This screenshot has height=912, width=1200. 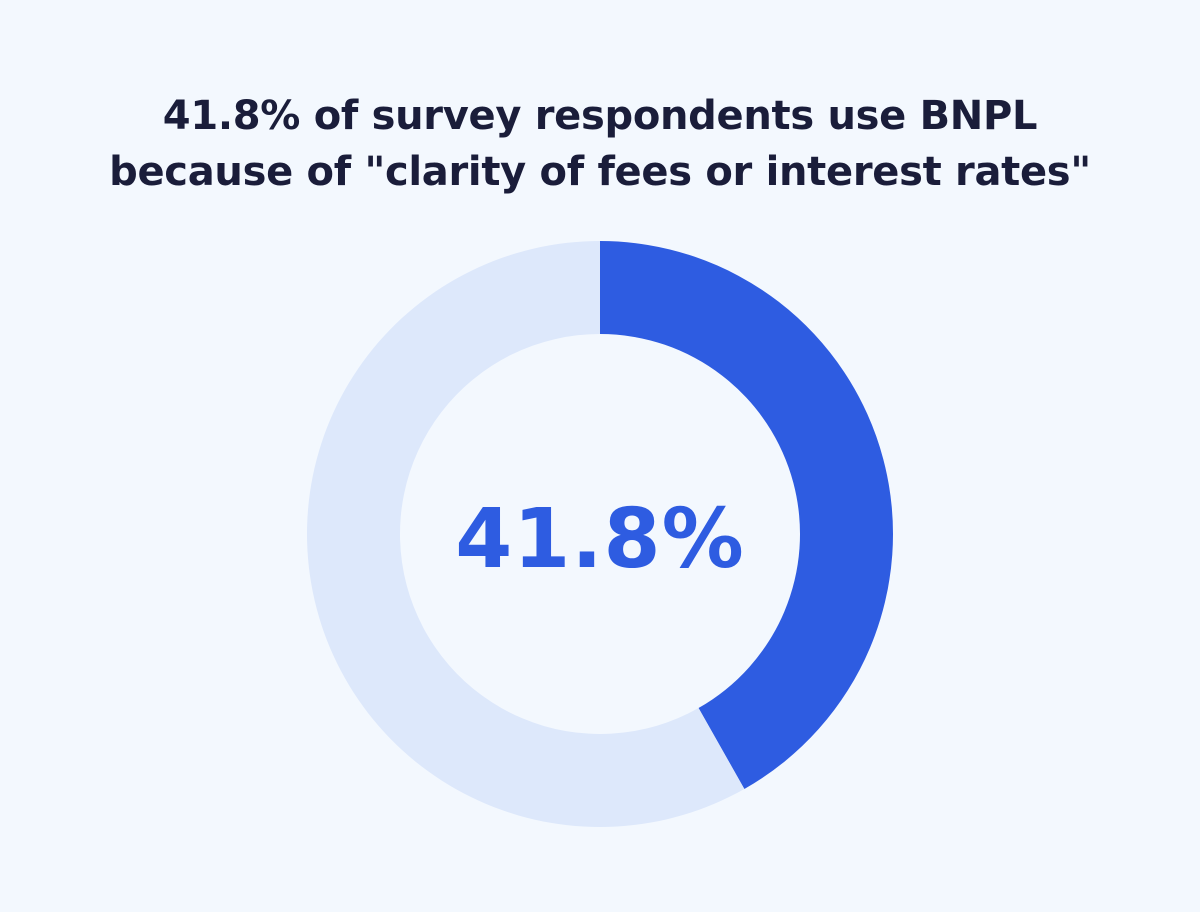 What do you see at coordinates (600, 539) in the screenshot?
I see `donut-center-label: 41.8%` at bounding box center [600, 539].